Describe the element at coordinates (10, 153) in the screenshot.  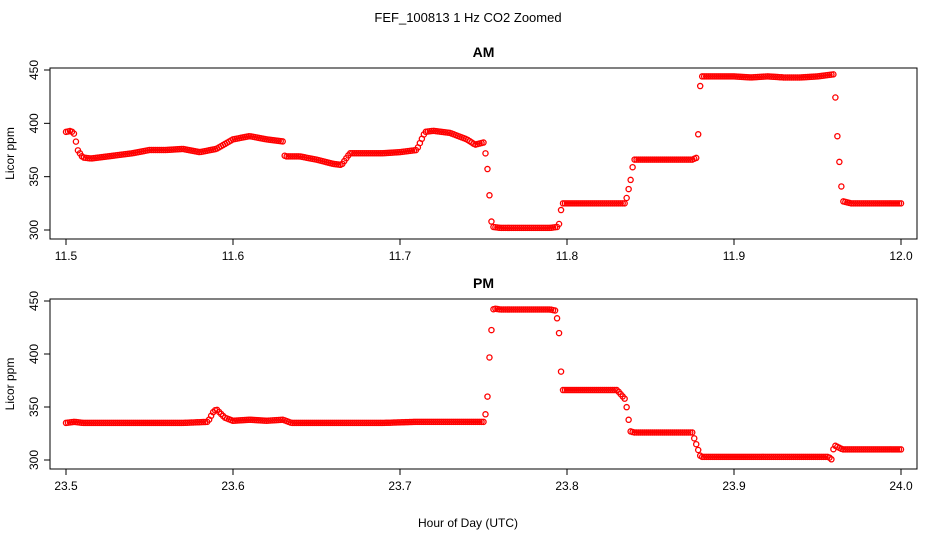
I see `y-axis-label-am: Licor ppm` at that location.